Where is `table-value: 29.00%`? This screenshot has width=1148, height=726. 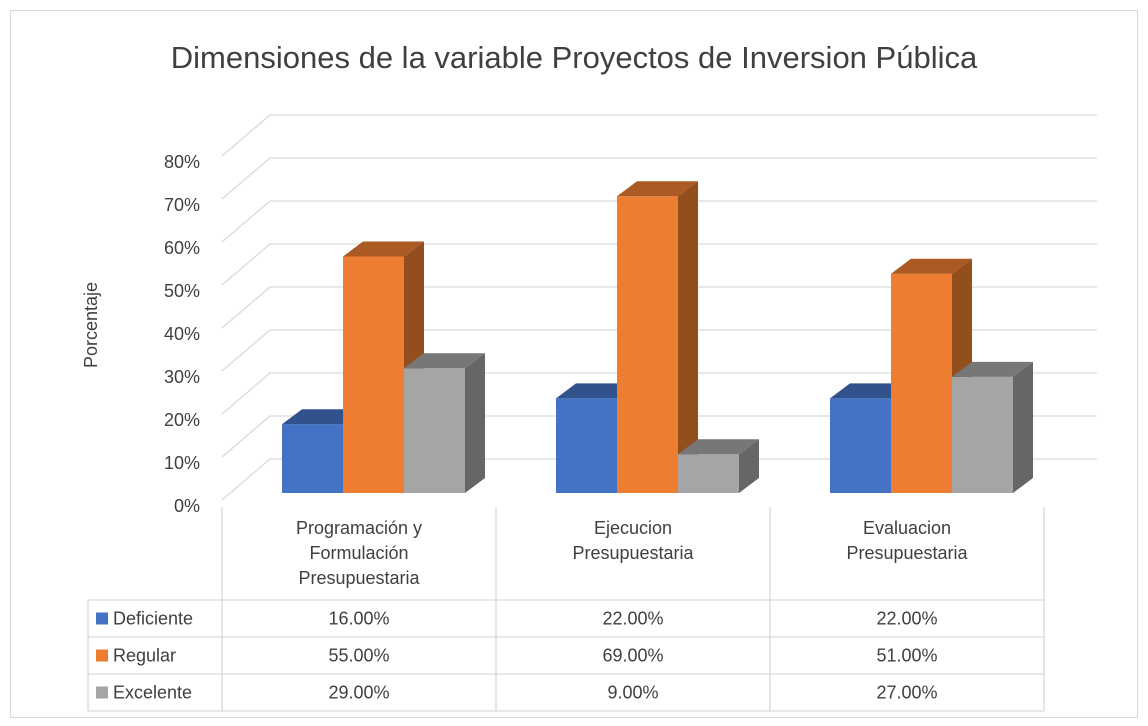 table-value: 29.00% is located at coordinates (358, 692).